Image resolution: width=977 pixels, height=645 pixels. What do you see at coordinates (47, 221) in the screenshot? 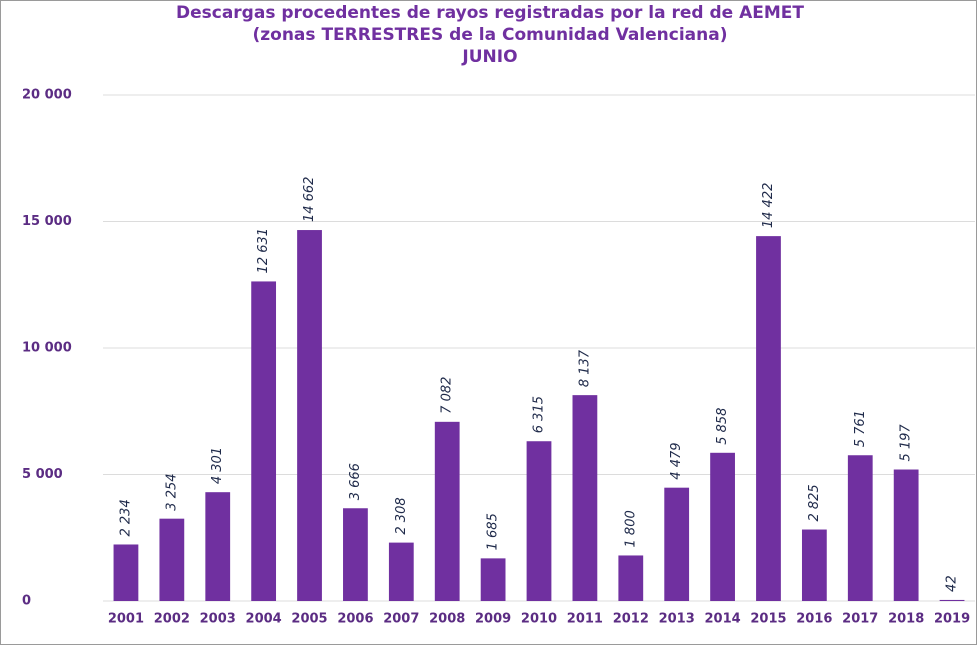
I see `y-tick-label: 15 000` at bounding box center [47, 221].